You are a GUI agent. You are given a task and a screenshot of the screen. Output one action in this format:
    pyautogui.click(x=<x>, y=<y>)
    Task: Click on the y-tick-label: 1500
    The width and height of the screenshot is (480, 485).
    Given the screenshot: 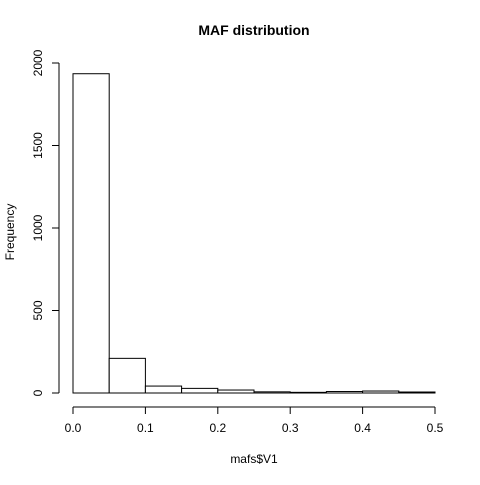 What is the action you would take?
    pyautogui.click(x=38, y=145)
    